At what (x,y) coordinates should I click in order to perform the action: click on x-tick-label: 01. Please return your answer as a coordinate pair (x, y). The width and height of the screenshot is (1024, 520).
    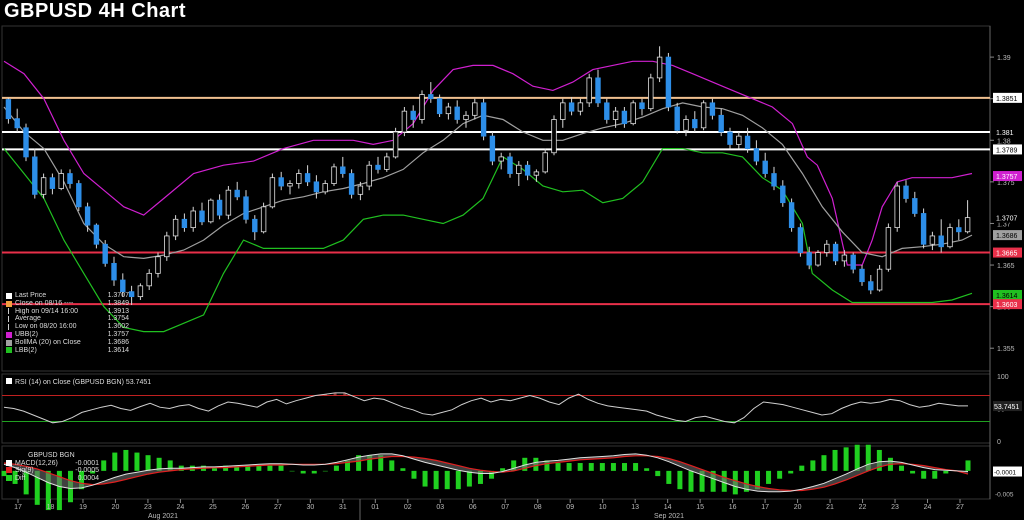
    Looking at the image, I should click on (375, 507).